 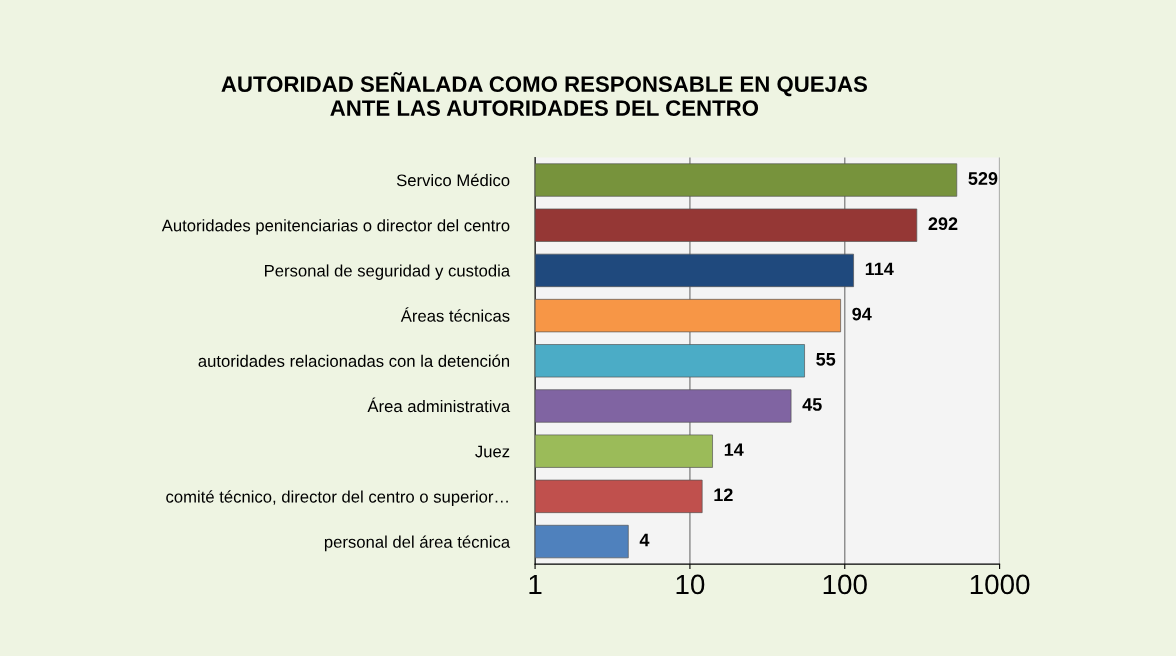 I want to click on data-label: 45, so click(x=812, y=404).